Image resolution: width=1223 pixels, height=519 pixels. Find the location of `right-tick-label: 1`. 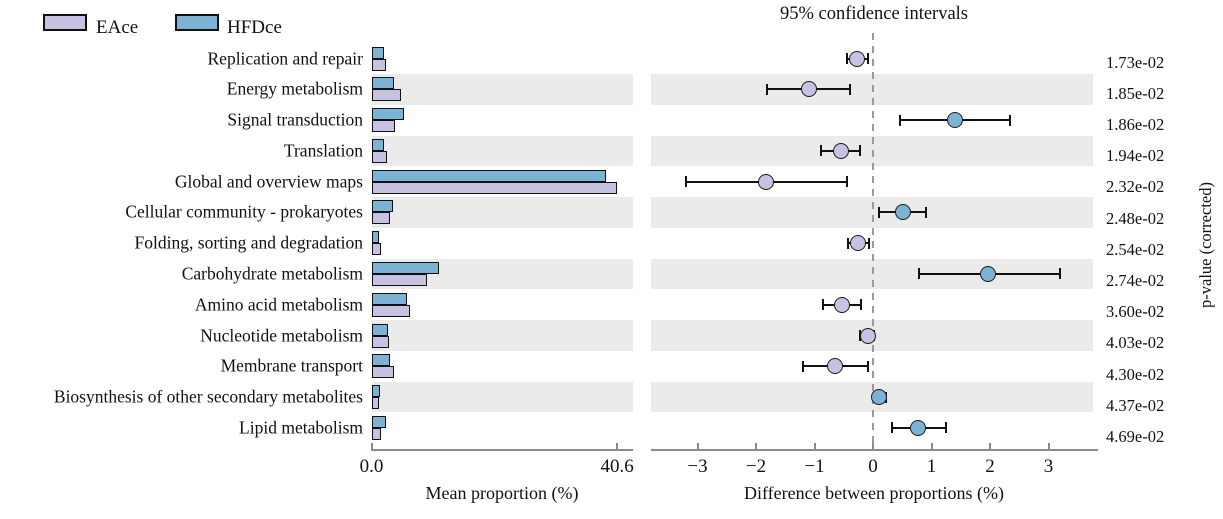

right-tick-label: 1 is located at coordinates (931, 466).